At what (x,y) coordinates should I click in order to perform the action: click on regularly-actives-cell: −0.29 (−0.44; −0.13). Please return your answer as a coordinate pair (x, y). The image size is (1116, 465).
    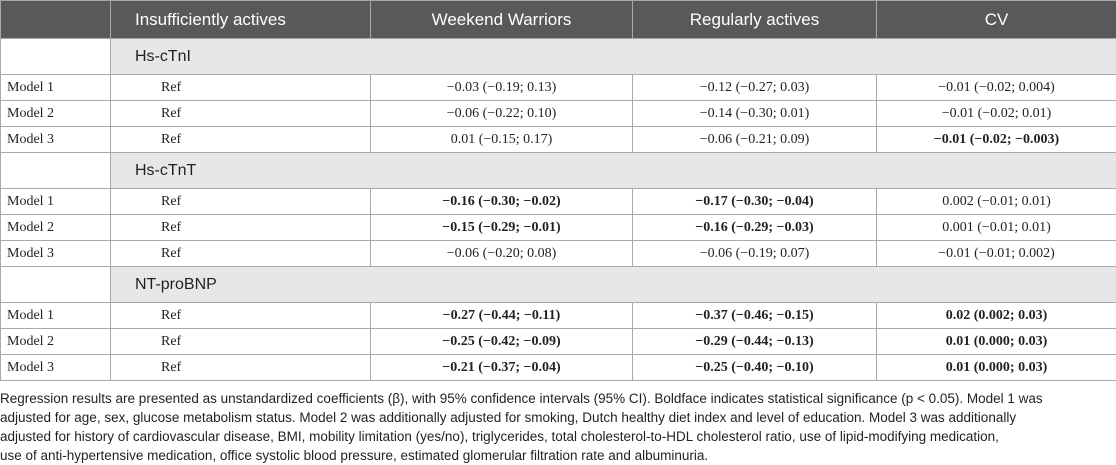
    Looking at the image, I should click on (755, 342).